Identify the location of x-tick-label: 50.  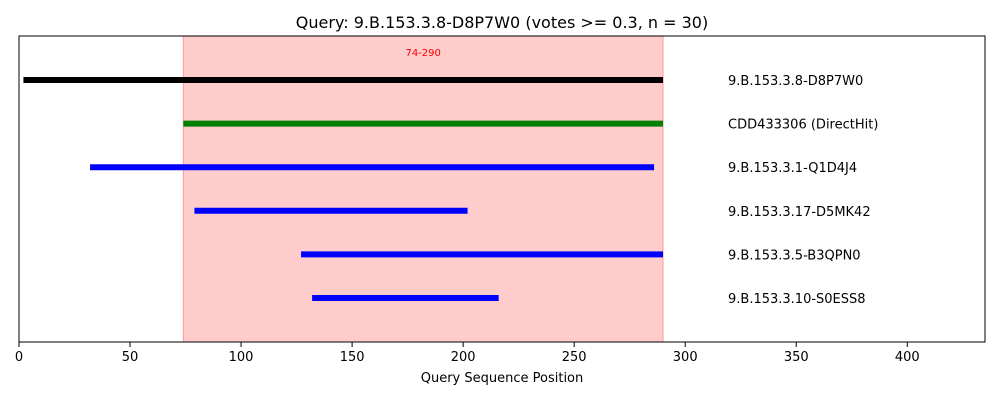
(130, 357).